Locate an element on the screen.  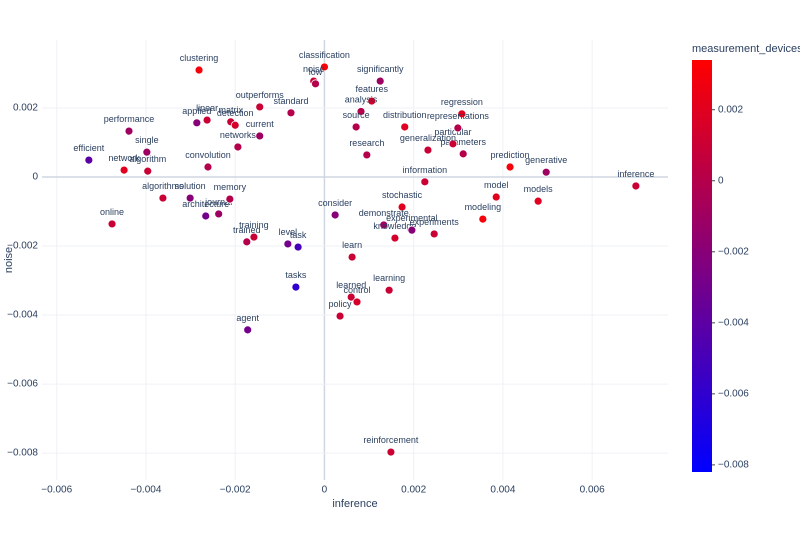
point-label: network is located at coordinates (124, 158).